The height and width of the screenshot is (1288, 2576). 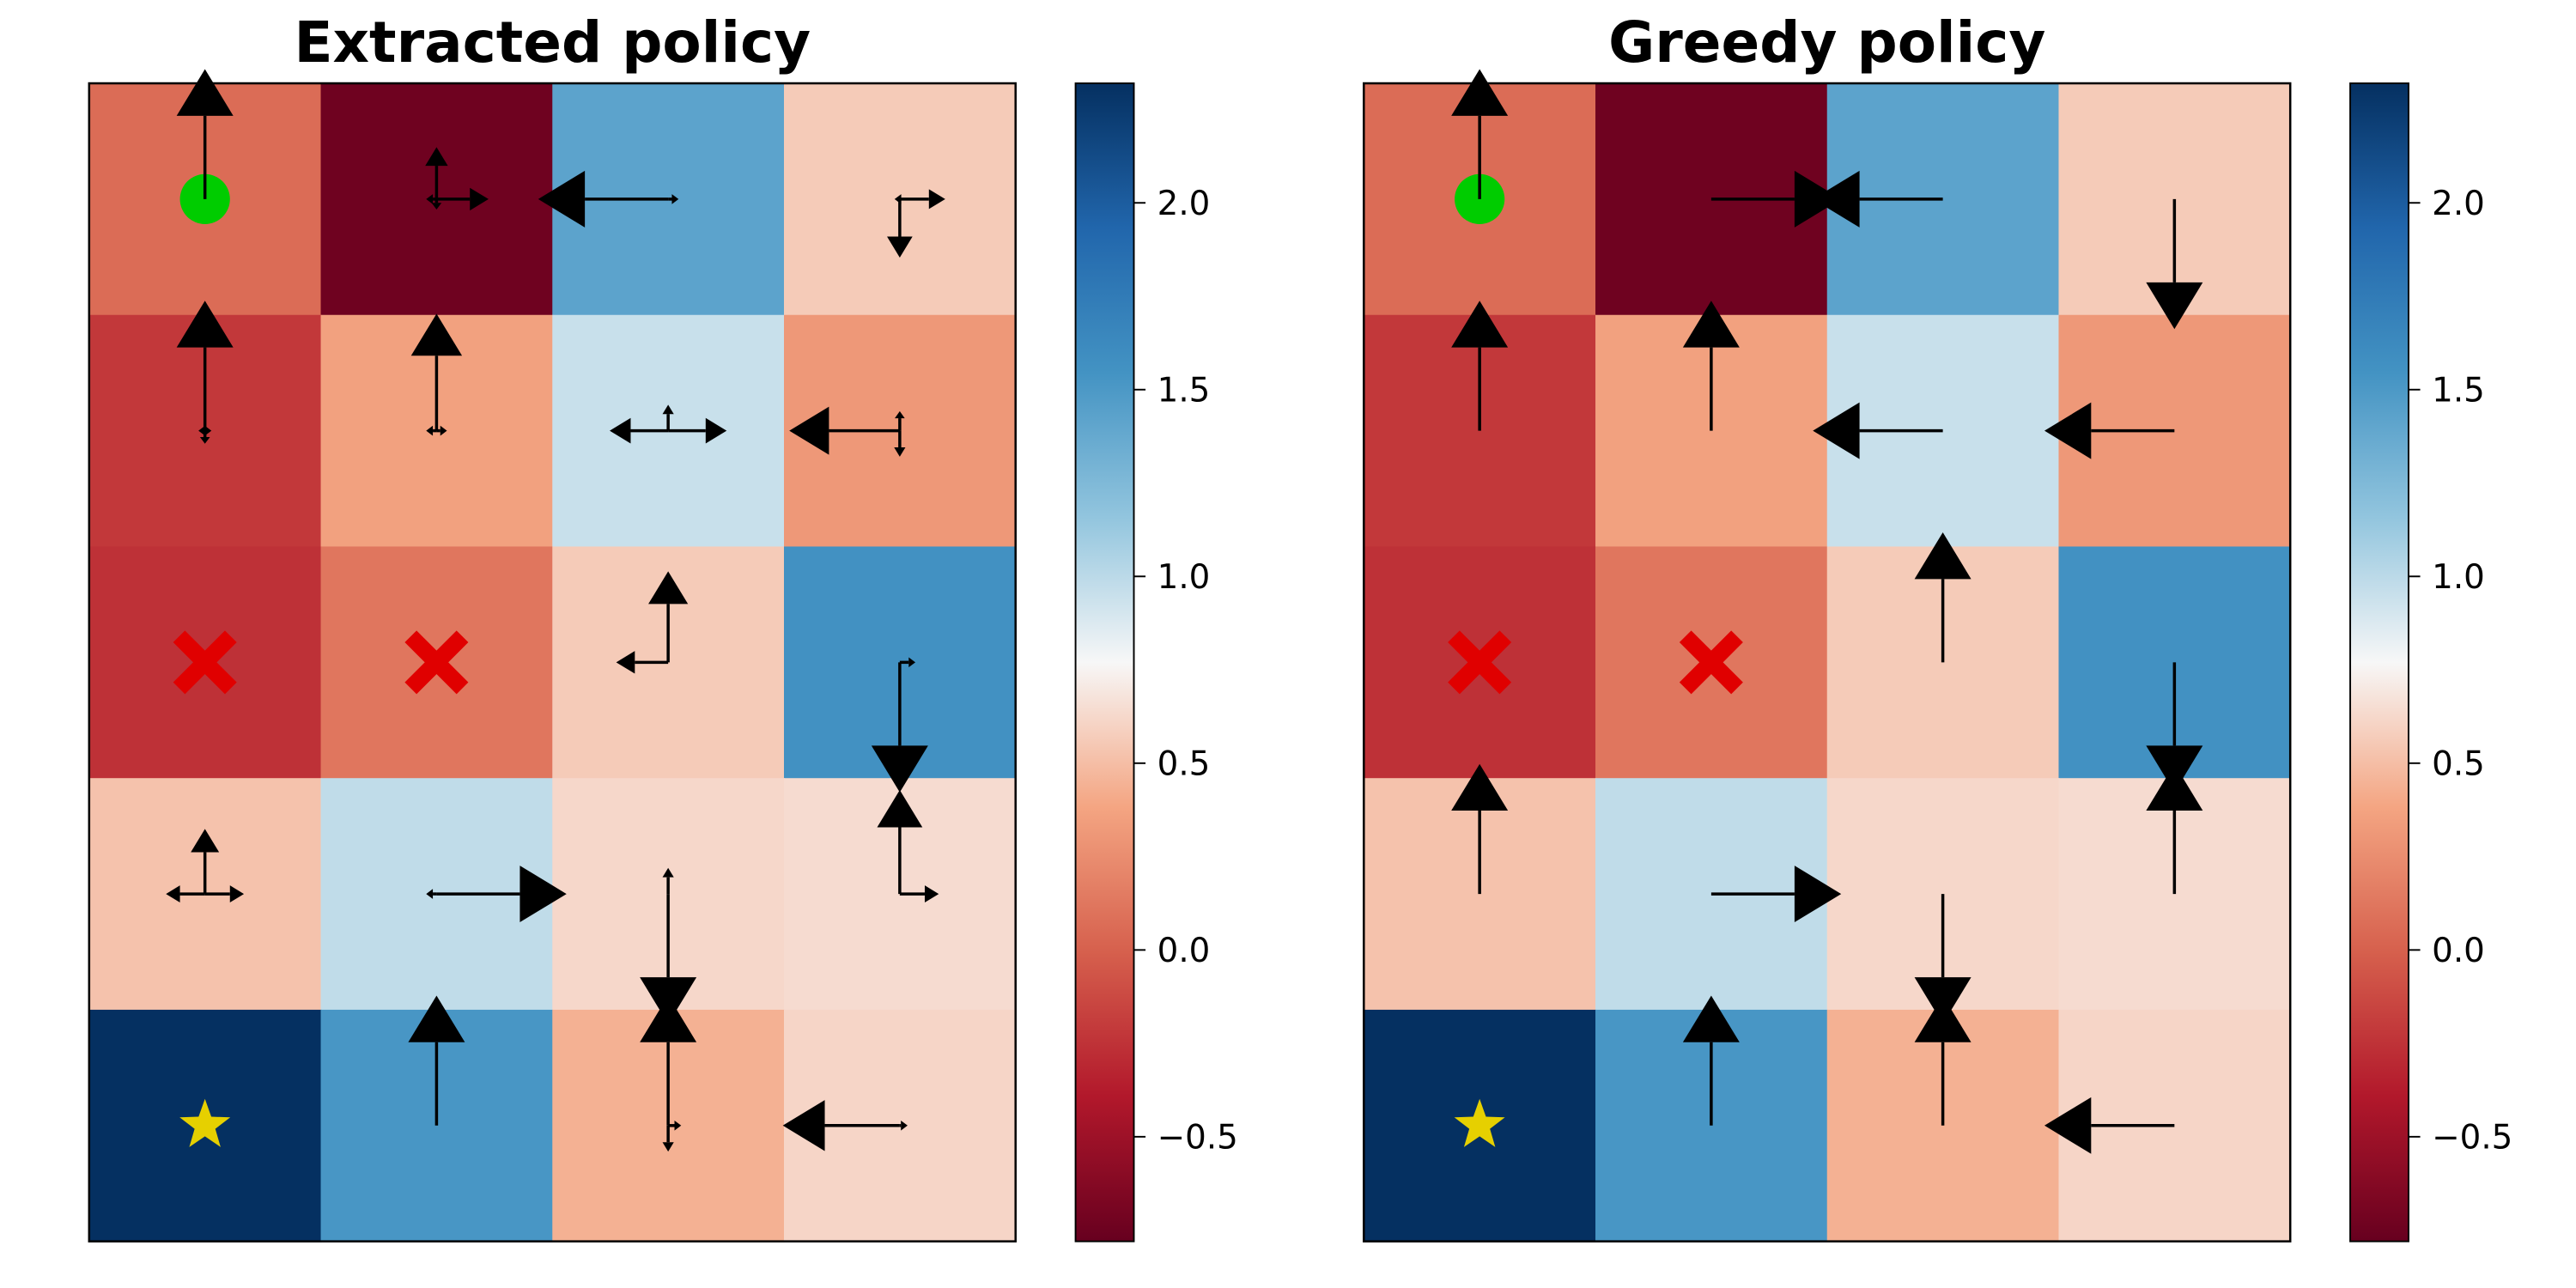 I want to click on marker-layer, so click(x=1595, y=660).